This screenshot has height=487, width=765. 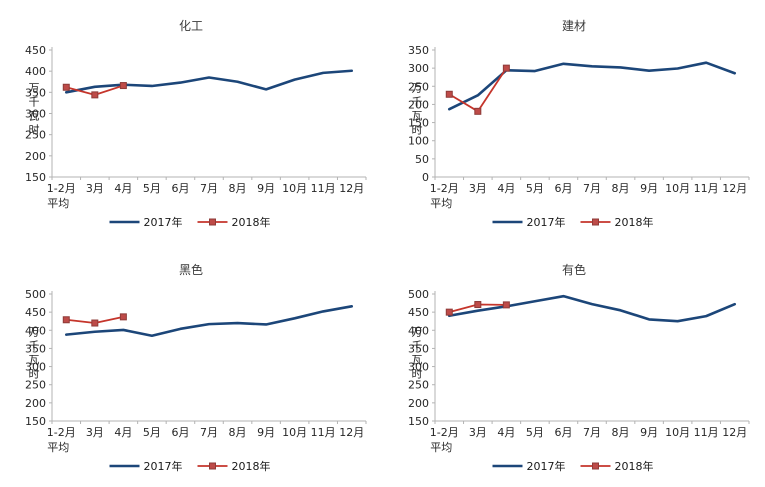 I want to click on chart-title: 黑色, so click(x=190, y=270).